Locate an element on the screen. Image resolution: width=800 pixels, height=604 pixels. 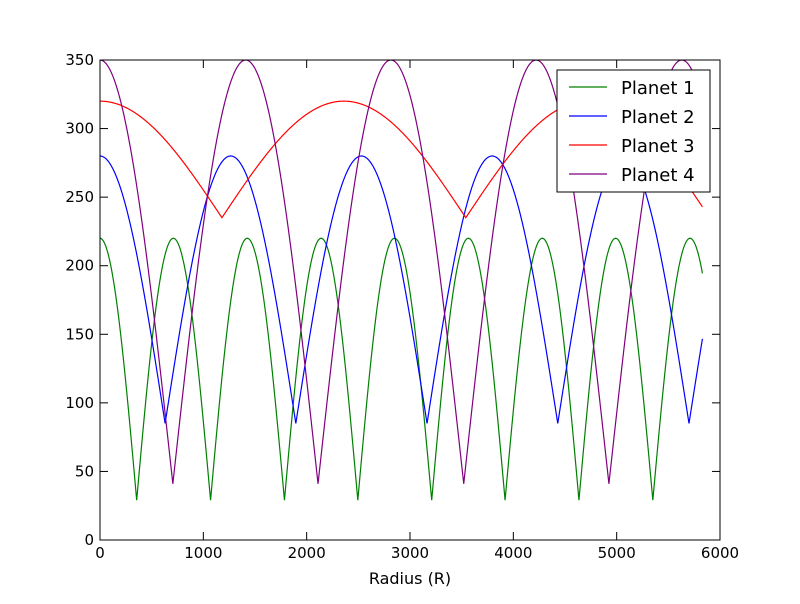
legend-box is located at coordinates (633, 131).